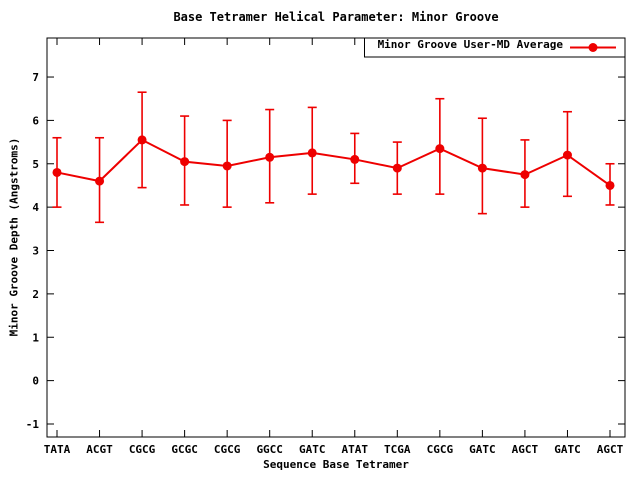 The image size is (640, 480). What do you see at coordinates (35, 381) in the screenshot?
I see `y-tick-label: 0` at bounding box center [35, 381].